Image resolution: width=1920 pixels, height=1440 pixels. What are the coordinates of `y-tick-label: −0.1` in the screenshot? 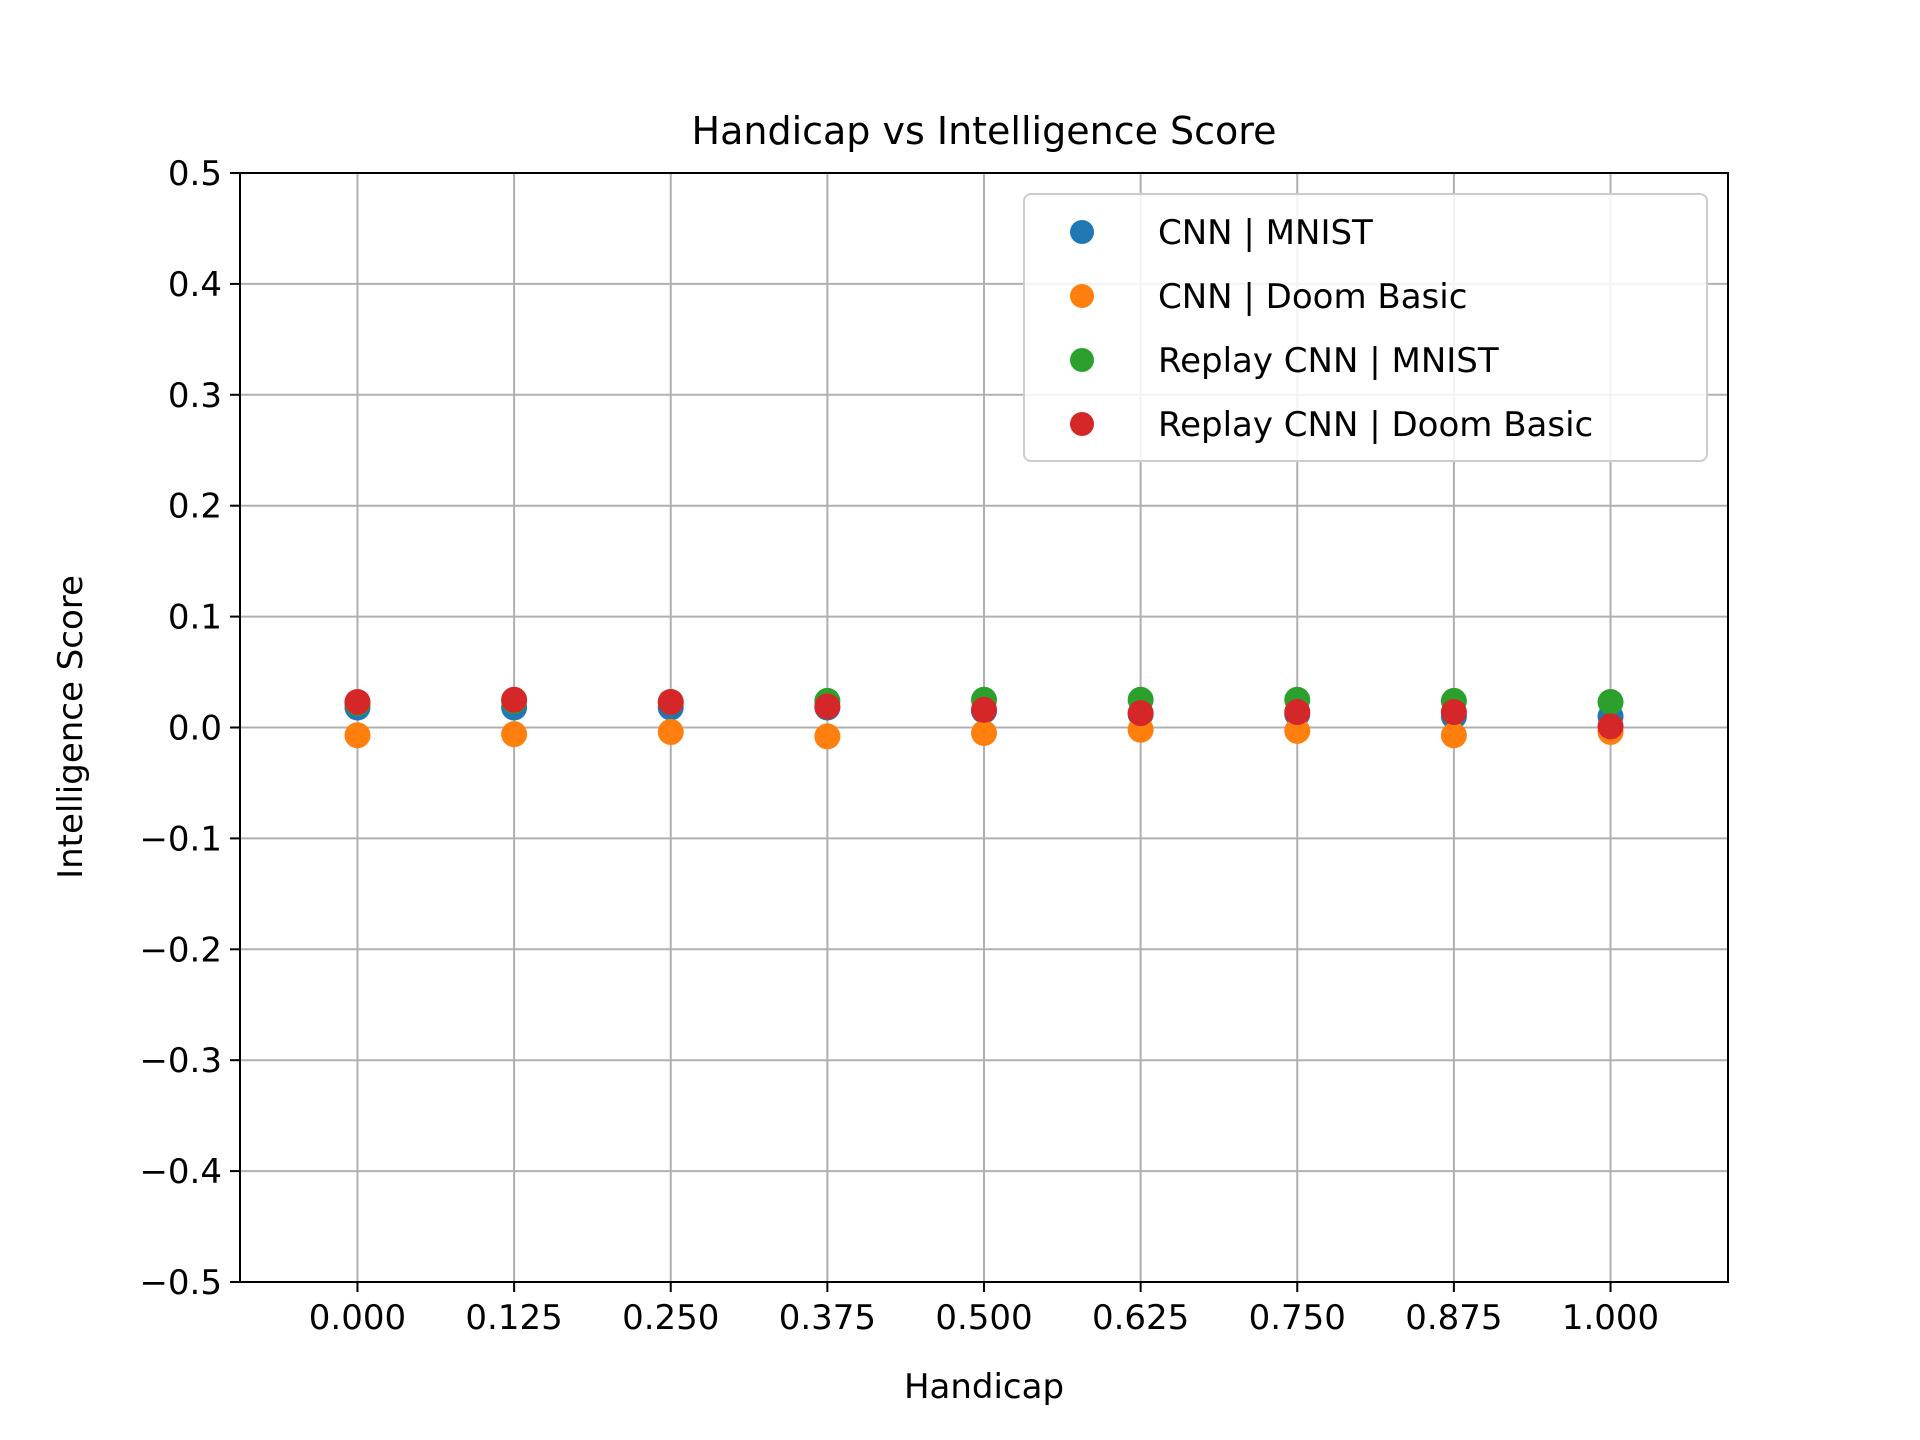 It's located at (180, 839).